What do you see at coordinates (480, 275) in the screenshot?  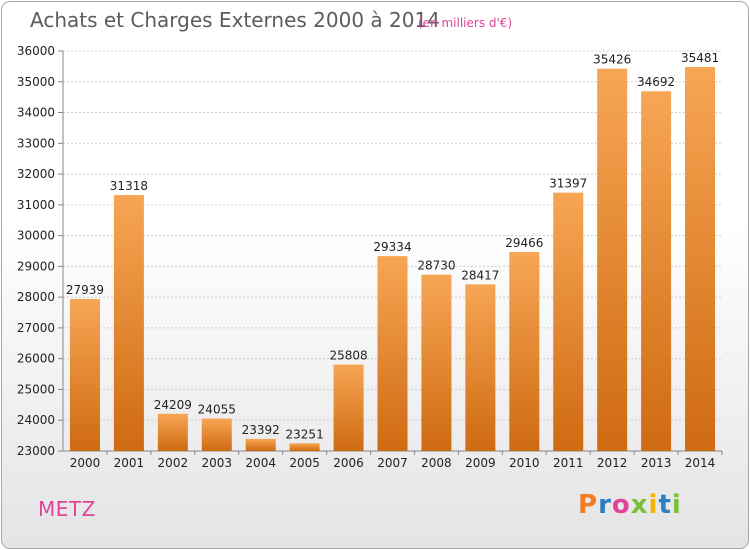 I see `value-label: 28417` at bounding box center [480, 275].